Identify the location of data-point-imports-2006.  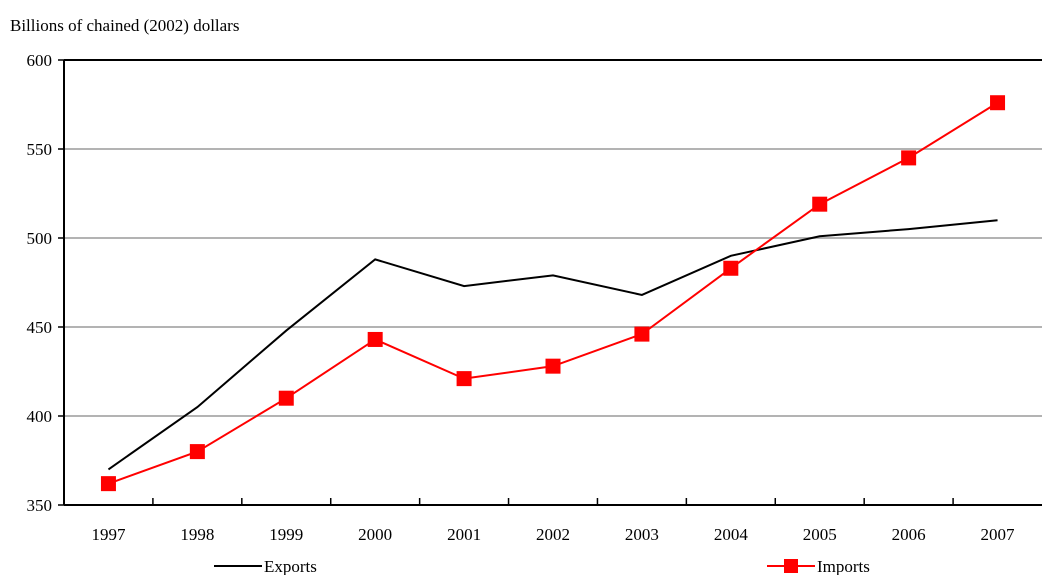
(909, 158).